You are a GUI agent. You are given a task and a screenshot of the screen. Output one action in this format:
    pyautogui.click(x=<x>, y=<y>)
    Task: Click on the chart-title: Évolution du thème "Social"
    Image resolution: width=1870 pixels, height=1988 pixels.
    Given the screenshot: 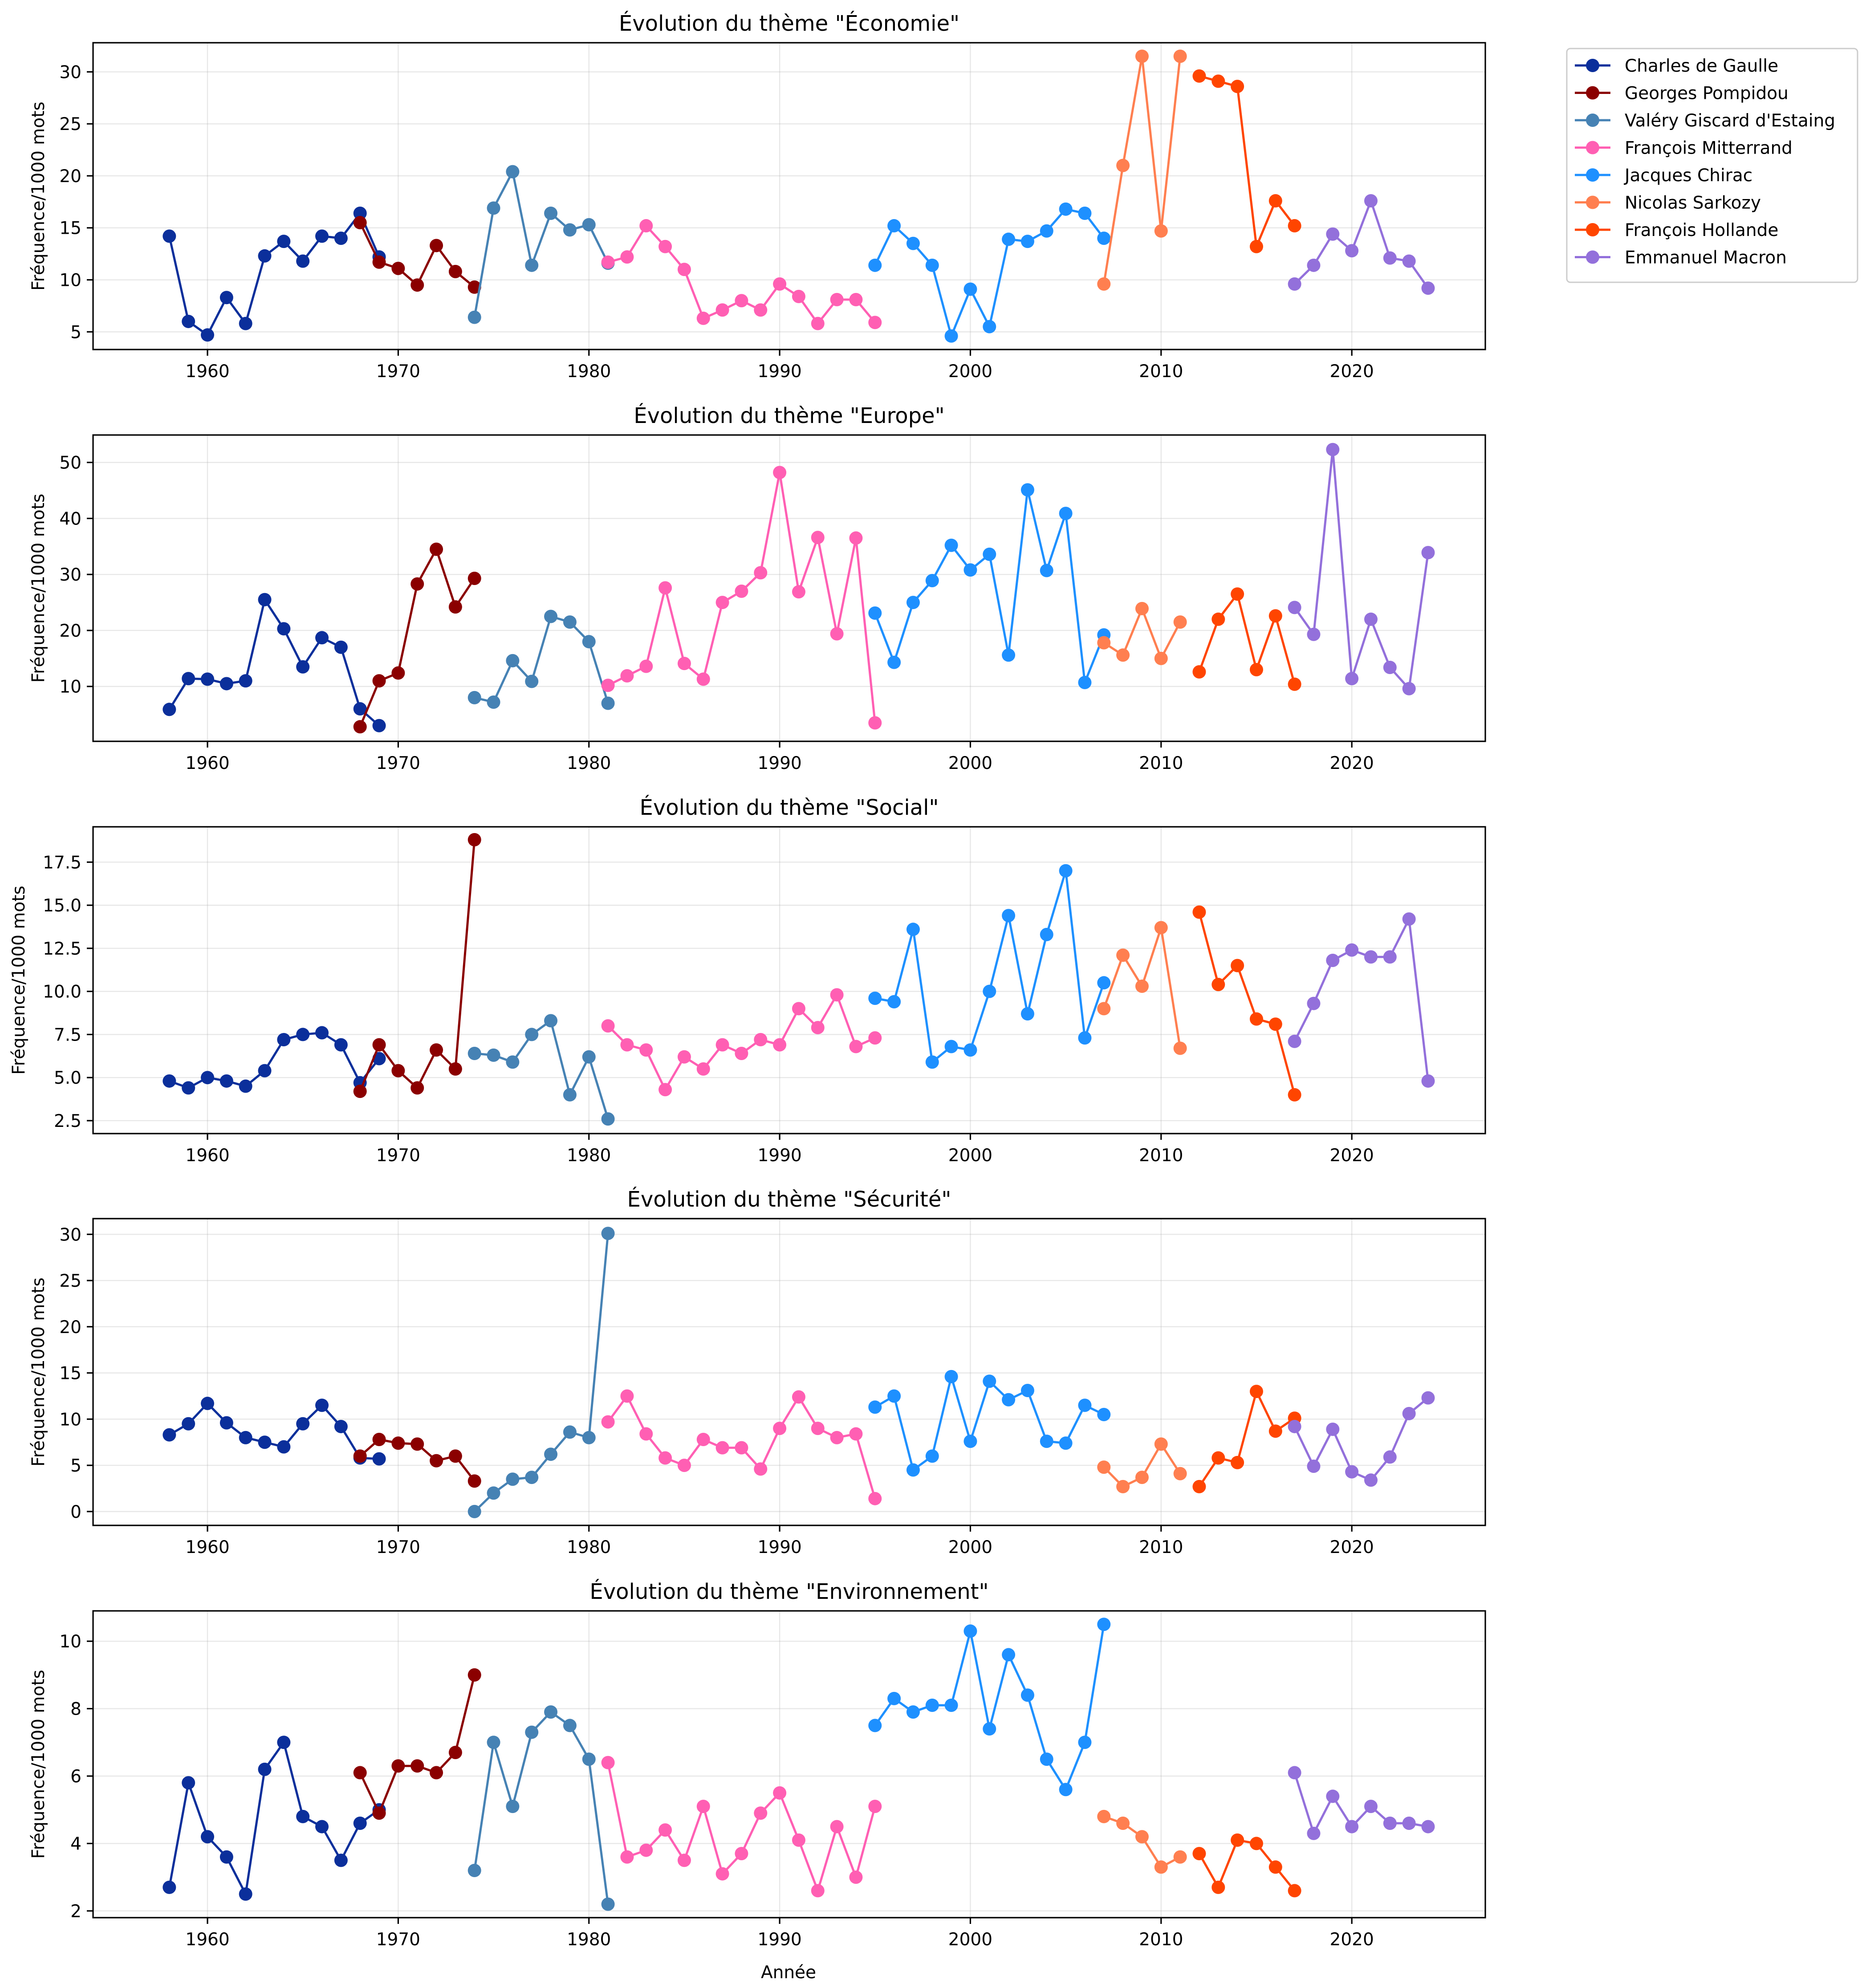 What is the action you would take?
    pyautogui.click(x=789, y=807)
    